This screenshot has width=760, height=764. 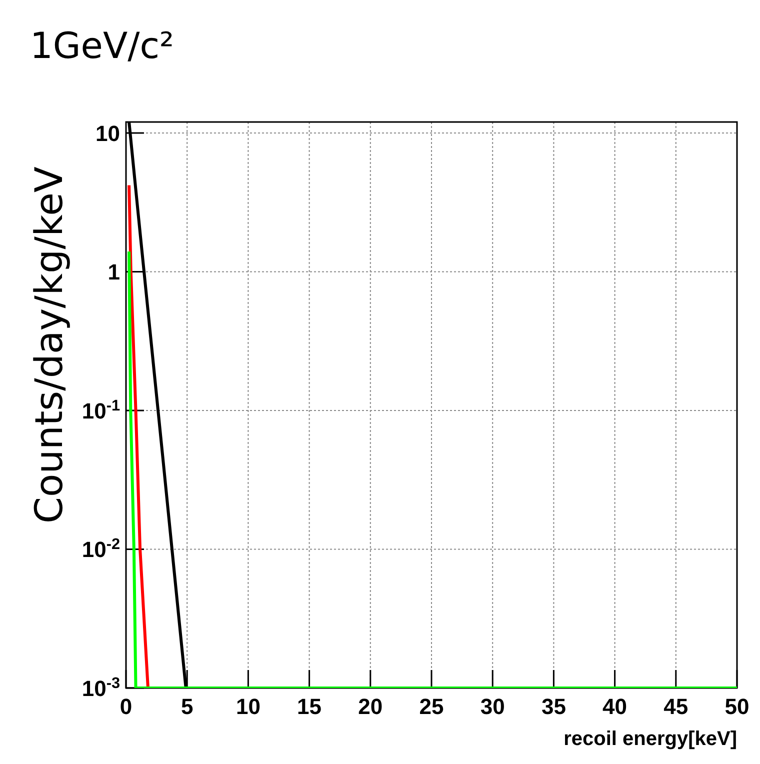 I want to click on y-tick-label: 10$^{-3}$, so click(x=101, y=687).